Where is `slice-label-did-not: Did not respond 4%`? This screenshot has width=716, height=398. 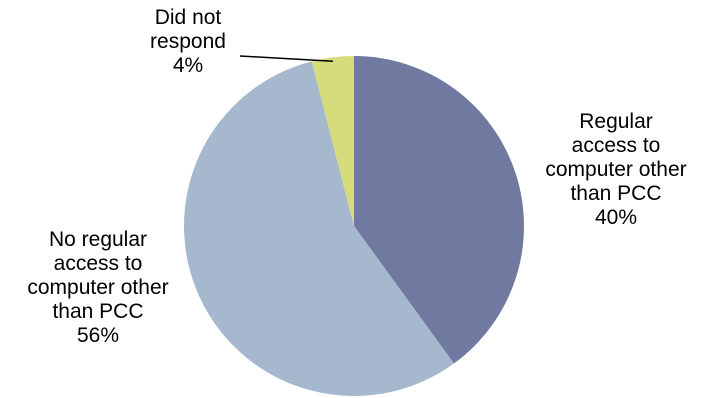 slice-label-did-not: Did not respond 4% is located at coordinates (188, 41).